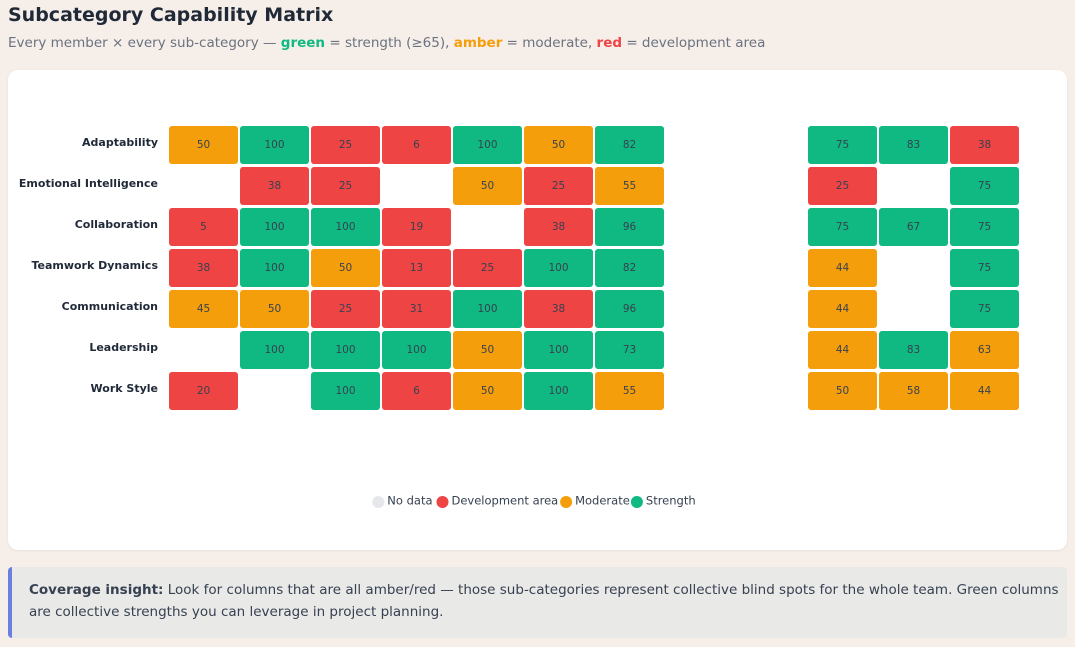 The height and width of the screenshot is (647, 1075). Describe the element at coordinates (629, 350) in the screenshot. I see `cell-label: 73` at that location.